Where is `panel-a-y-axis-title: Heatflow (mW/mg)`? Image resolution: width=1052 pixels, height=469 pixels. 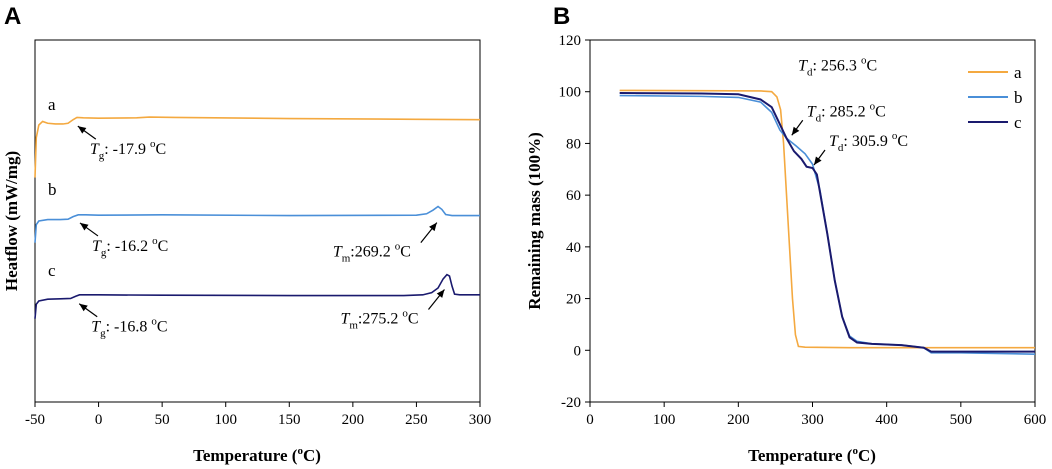
panel-a-y-axis-title: Heatflow (mW/mg) is located at coordinates (11, 221).